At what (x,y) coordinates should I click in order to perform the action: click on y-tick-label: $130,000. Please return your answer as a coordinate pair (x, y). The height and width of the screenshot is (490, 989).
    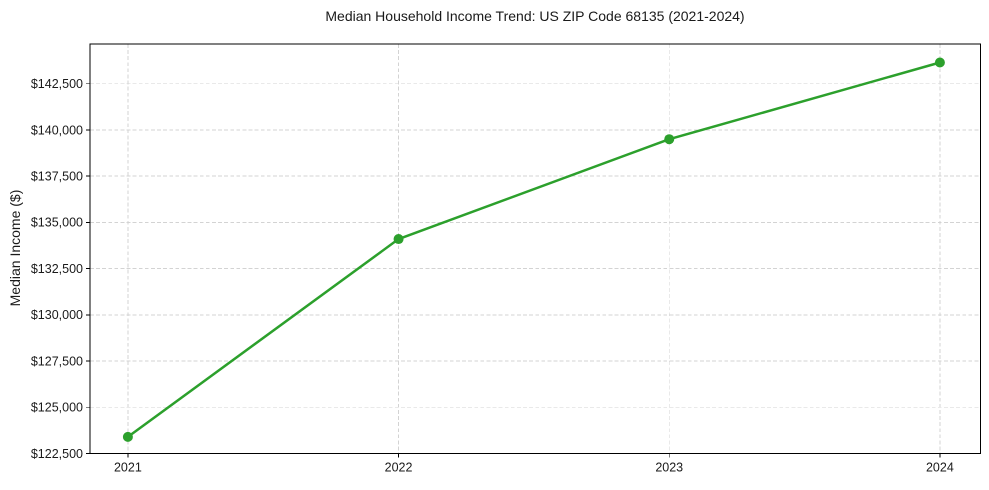
    Looking at the image, I should click on (57, 315).